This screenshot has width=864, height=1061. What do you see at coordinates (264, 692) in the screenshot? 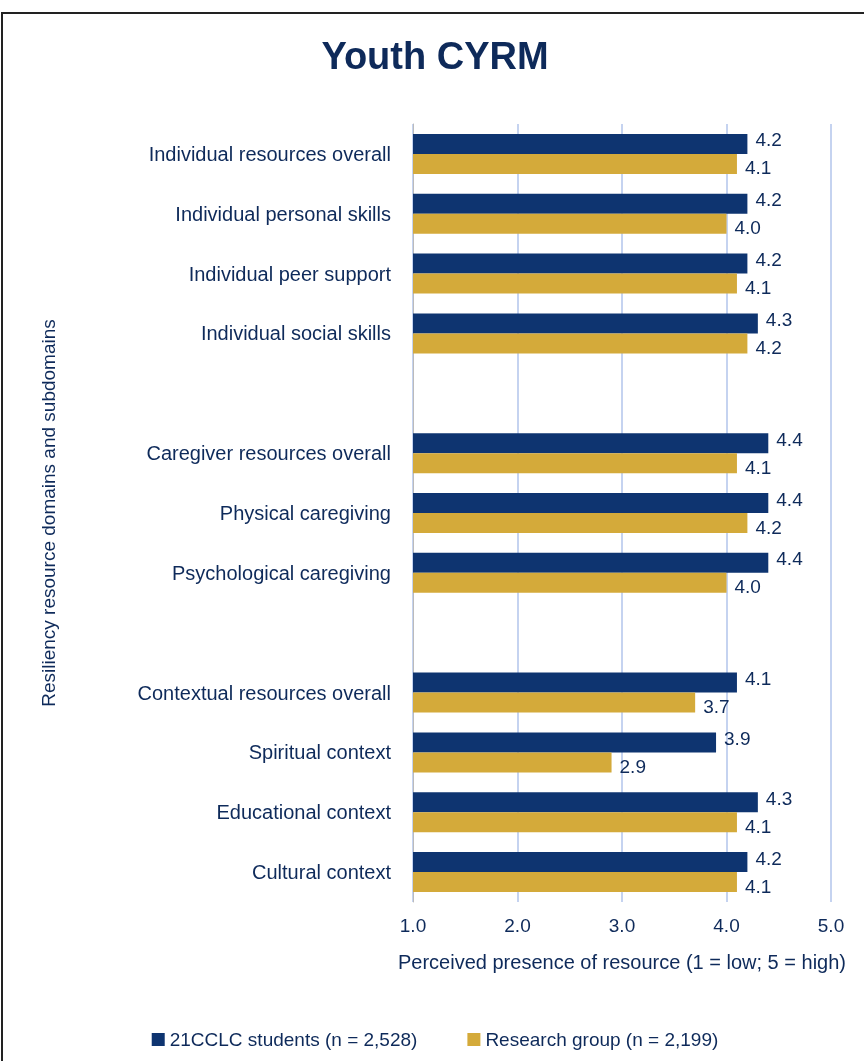
I see `y-tick-label: Contextual resources overall` at bounding box center [264, 692].